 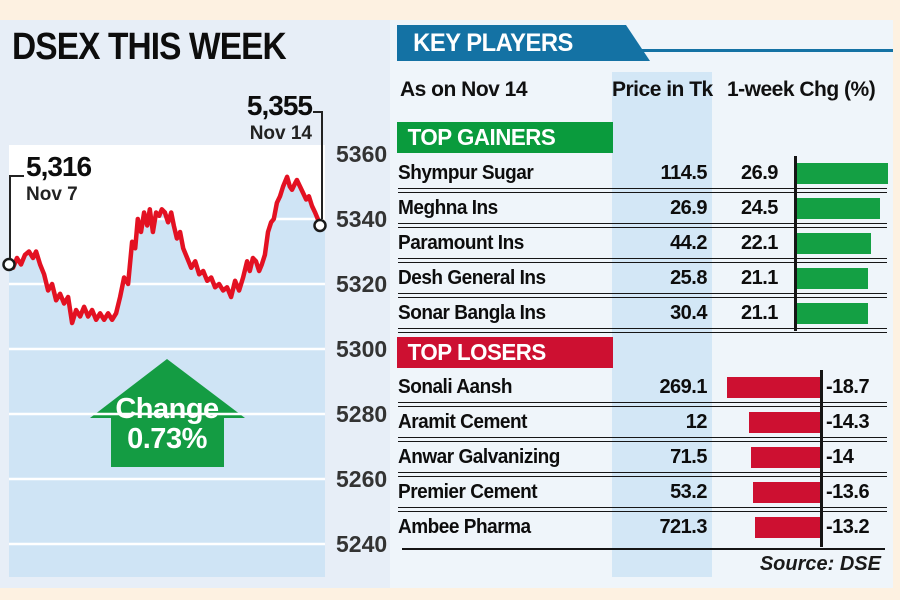 I want to click on open-value: 5,316, so click(x=59, y=166).